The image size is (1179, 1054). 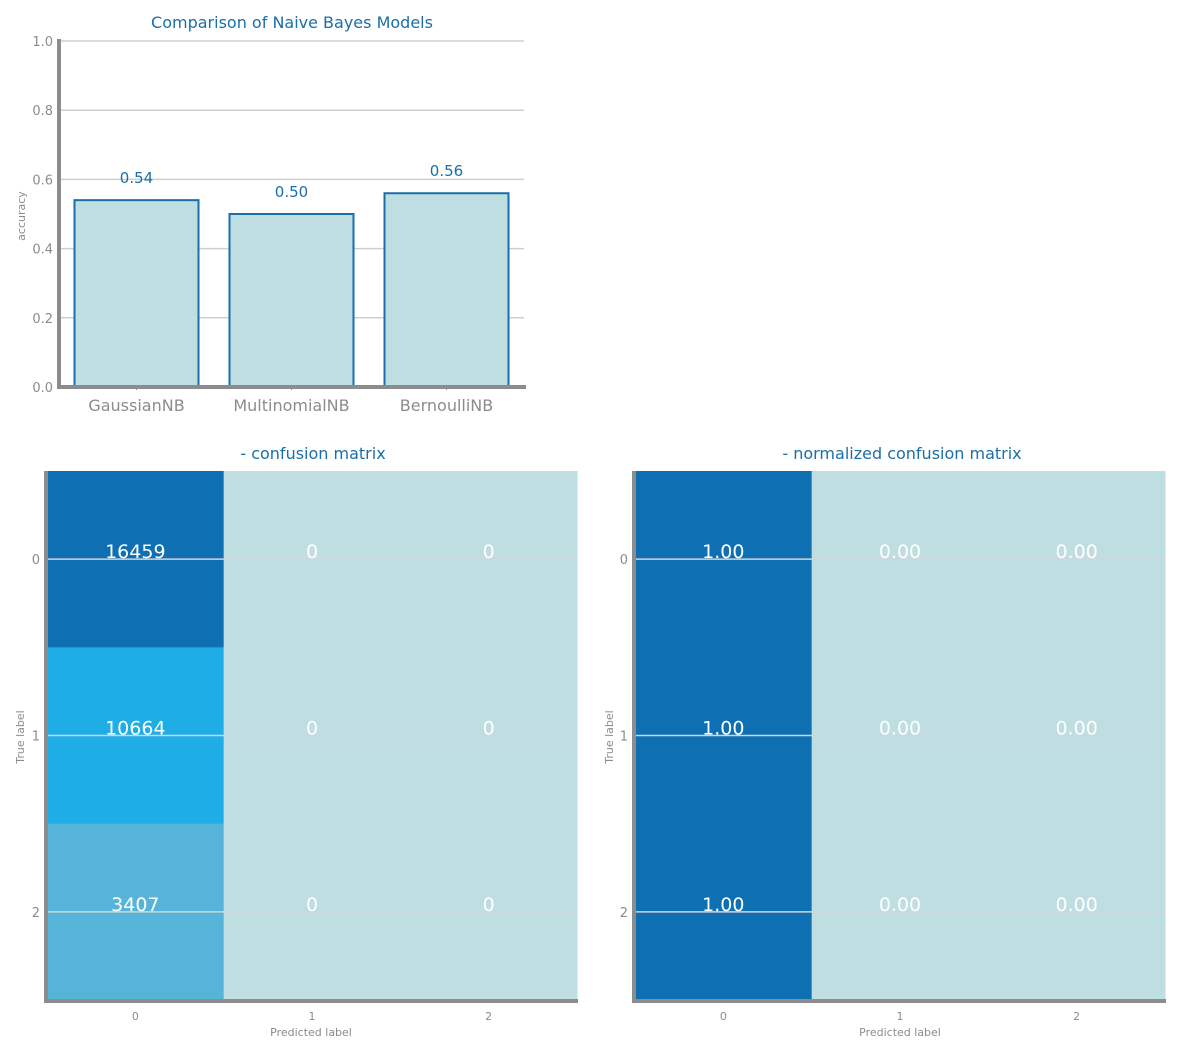 I want to click on bar-BernoulliNB, so click(x=446, y=290).